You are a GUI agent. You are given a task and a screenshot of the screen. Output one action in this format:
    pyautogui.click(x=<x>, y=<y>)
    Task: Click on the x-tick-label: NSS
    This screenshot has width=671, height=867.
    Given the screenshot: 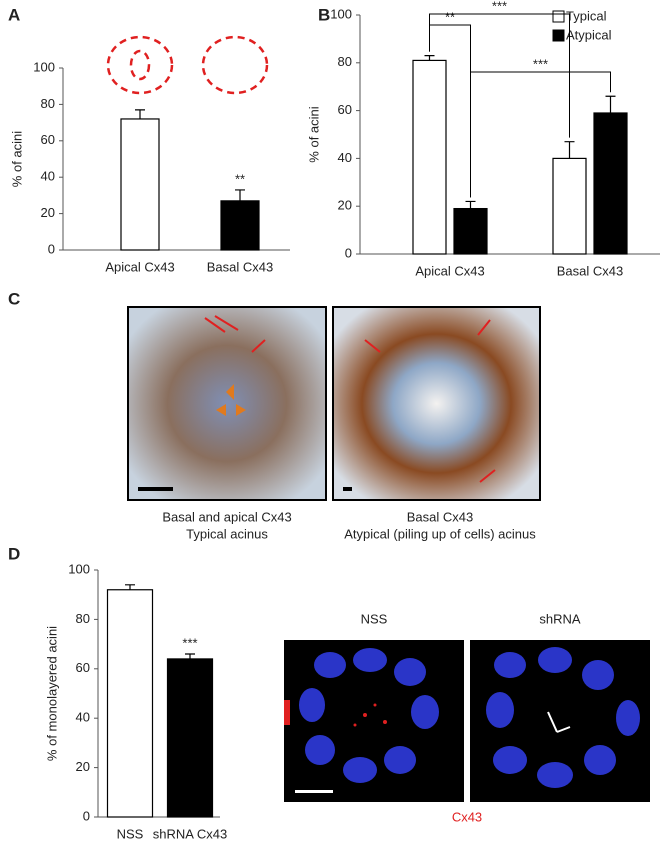 What is the action you would take?
    pyautogui.click(x=130, y=833)
    